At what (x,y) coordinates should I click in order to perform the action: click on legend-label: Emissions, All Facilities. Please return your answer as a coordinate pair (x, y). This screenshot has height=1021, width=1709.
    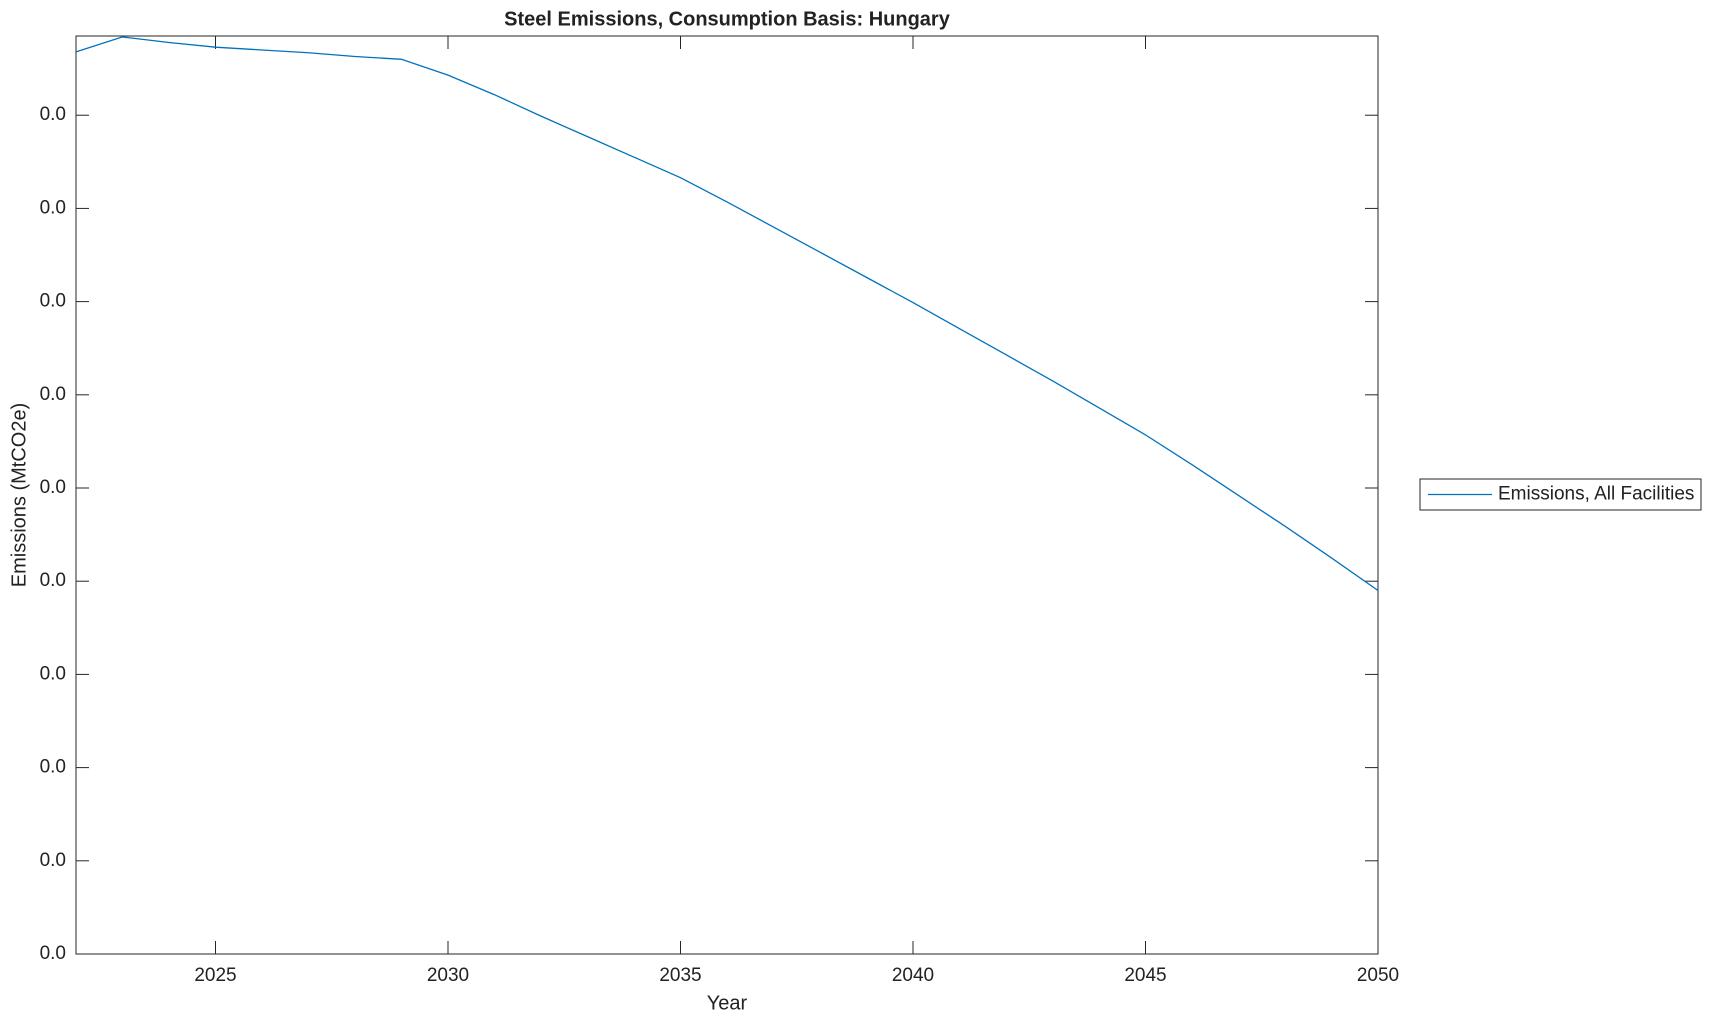
    Looking at the image, I should click on (1596, 494).